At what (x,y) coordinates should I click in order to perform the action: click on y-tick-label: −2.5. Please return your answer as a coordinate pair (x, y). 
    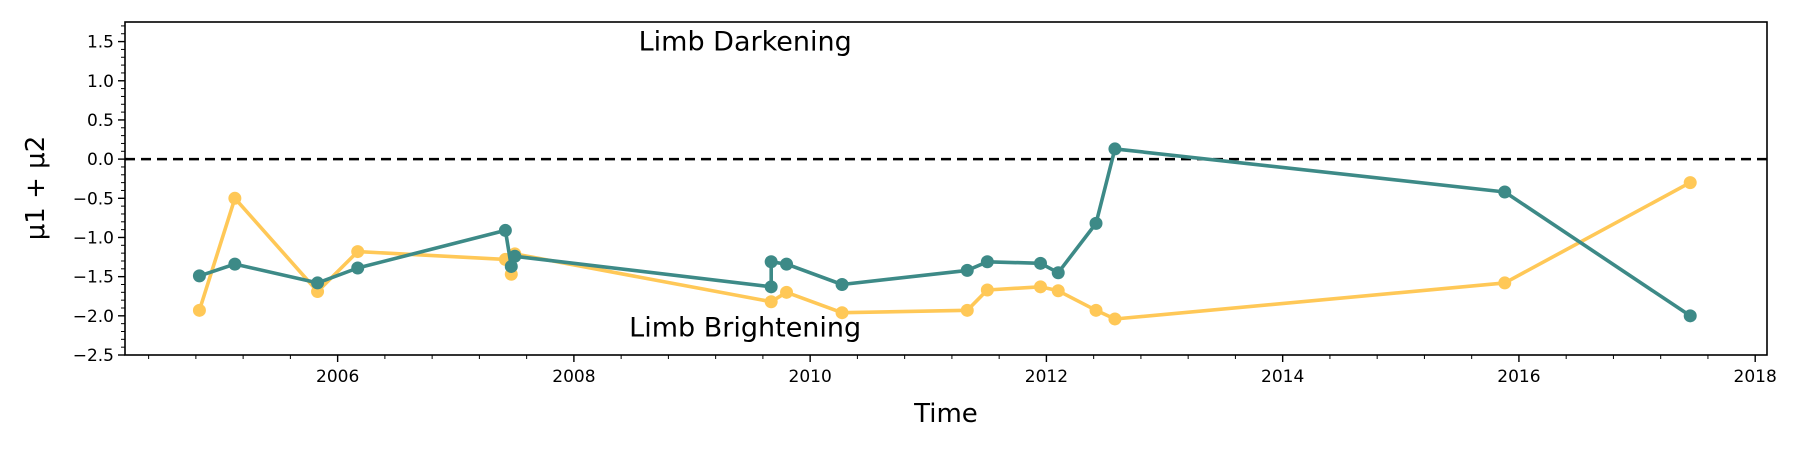
    Looking at the image, I should click on (93, 356).